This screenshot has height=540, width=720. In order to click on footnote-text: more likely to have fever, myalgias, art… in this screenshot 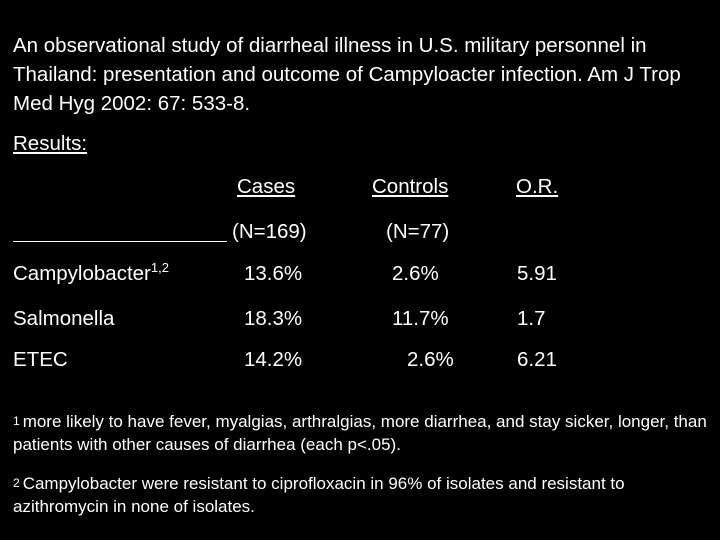, I will do `click(360, 433)`.